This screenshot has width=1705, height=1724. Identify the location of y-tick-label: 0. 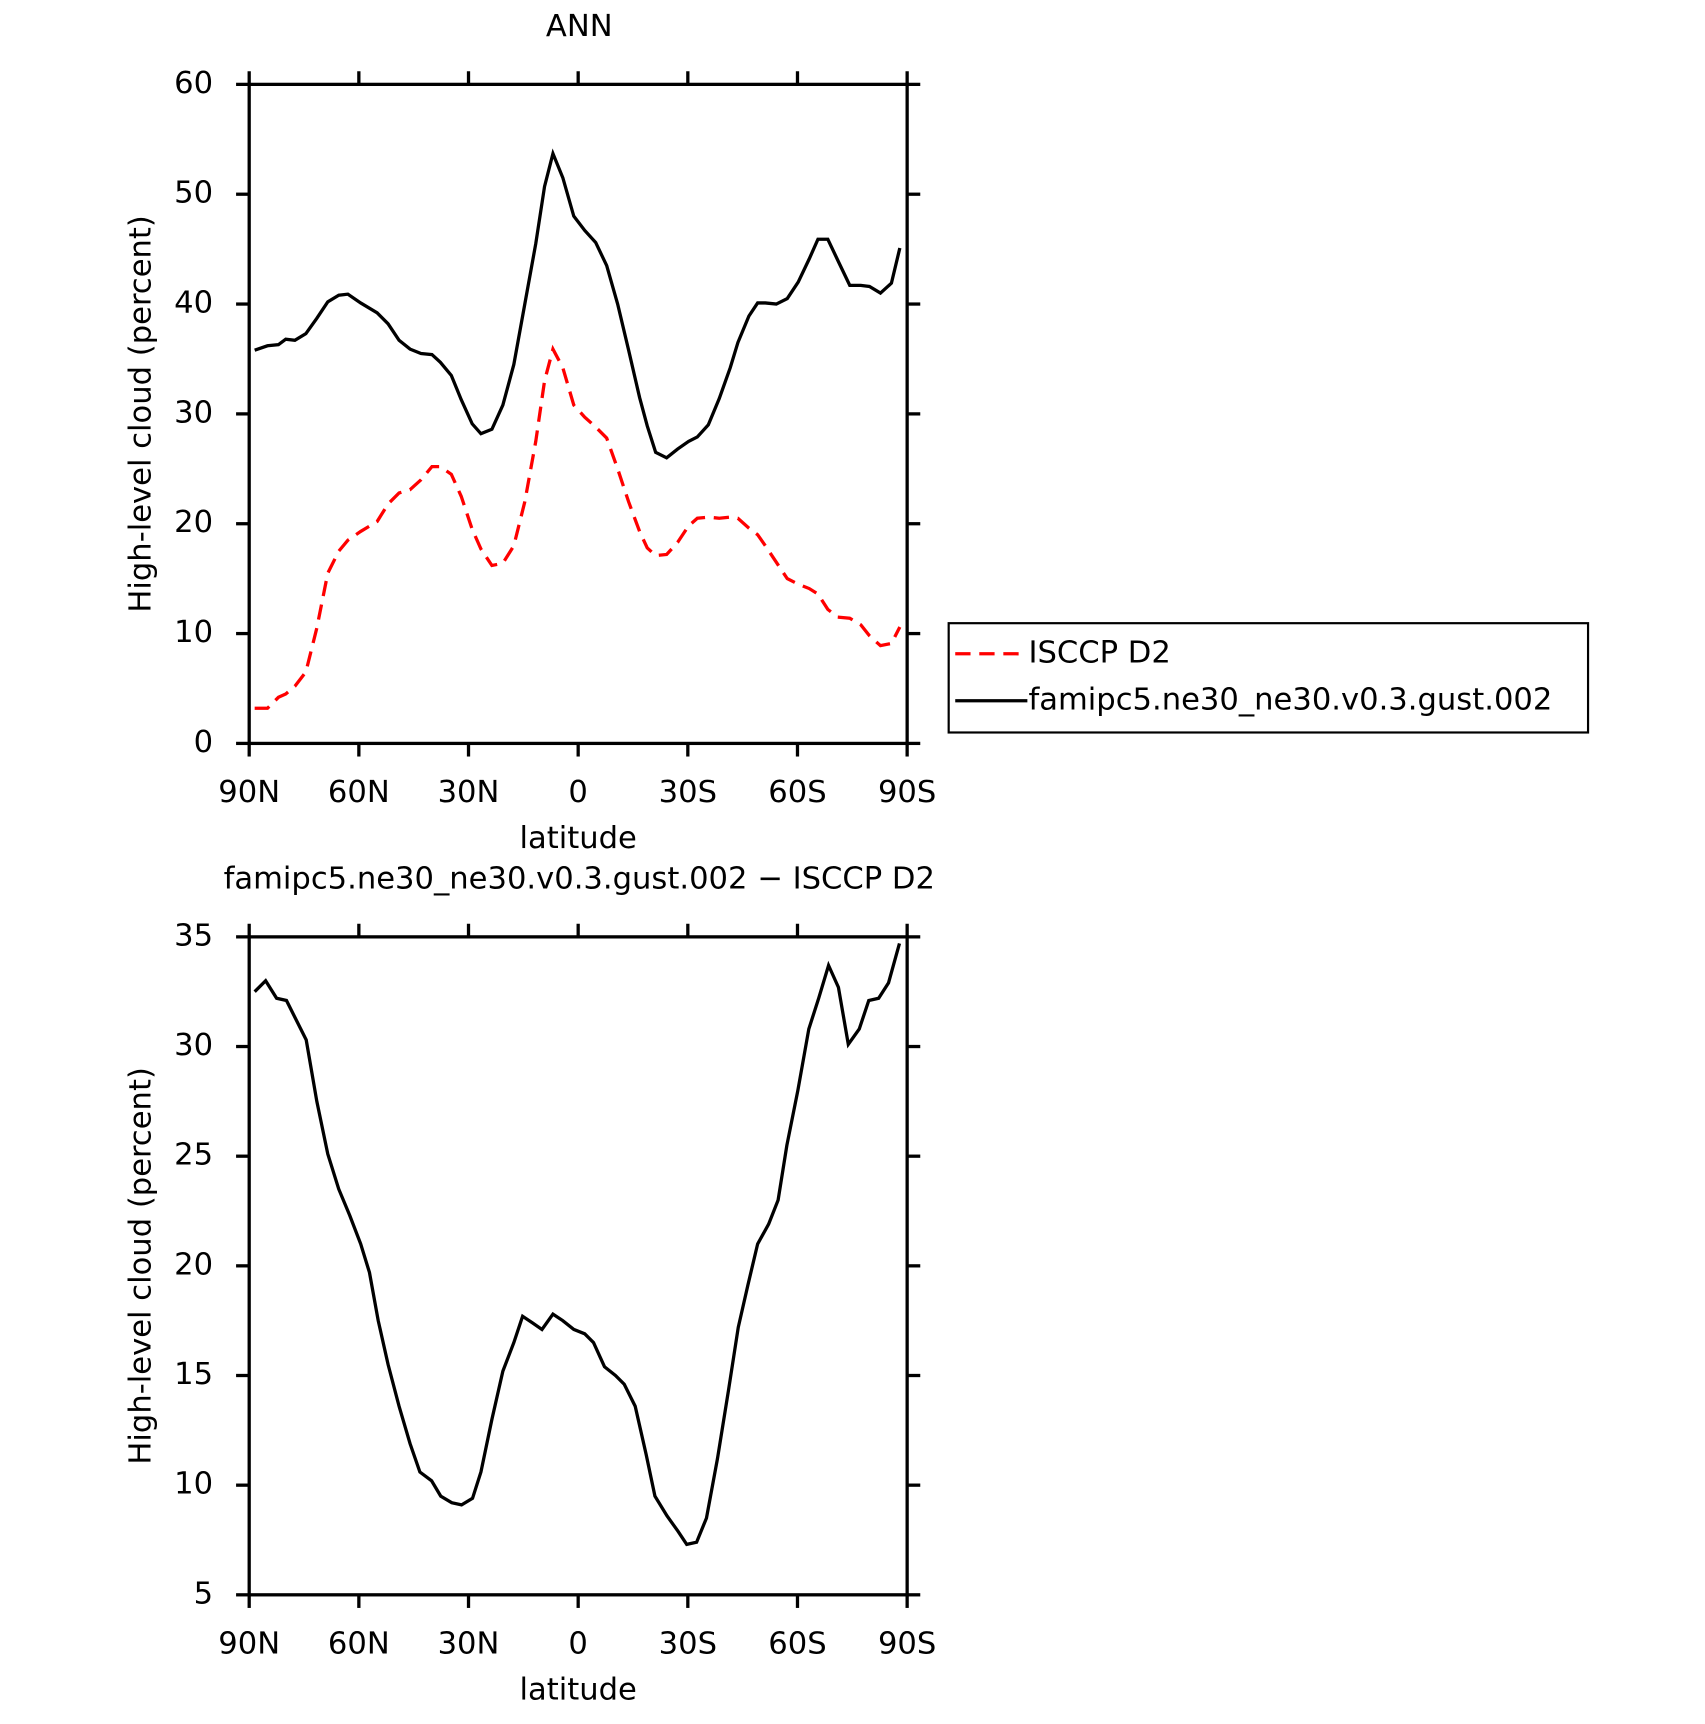
(203, 742).